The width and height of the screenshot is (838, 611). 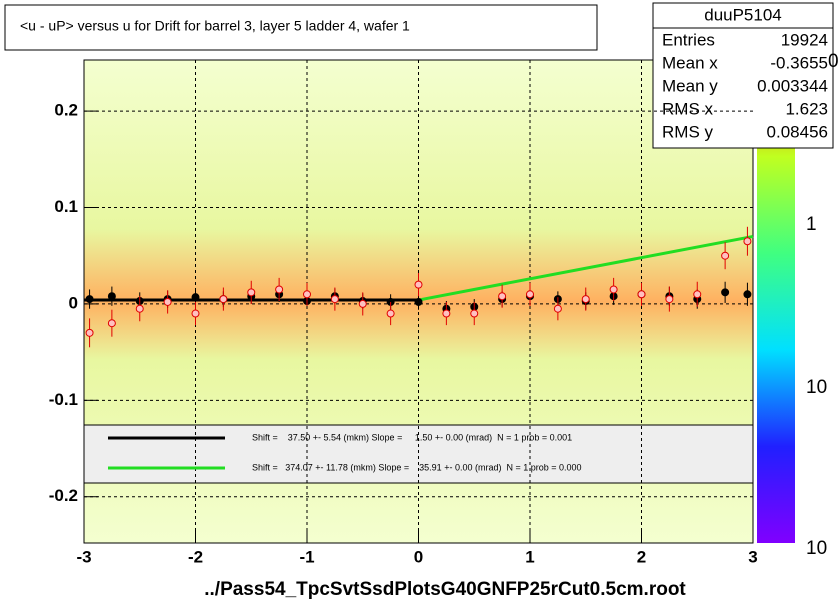 What do you see at coordinates (688, 39) in the screenshot?
I see `stats-label: Entries` at bounding box center [688, 39].